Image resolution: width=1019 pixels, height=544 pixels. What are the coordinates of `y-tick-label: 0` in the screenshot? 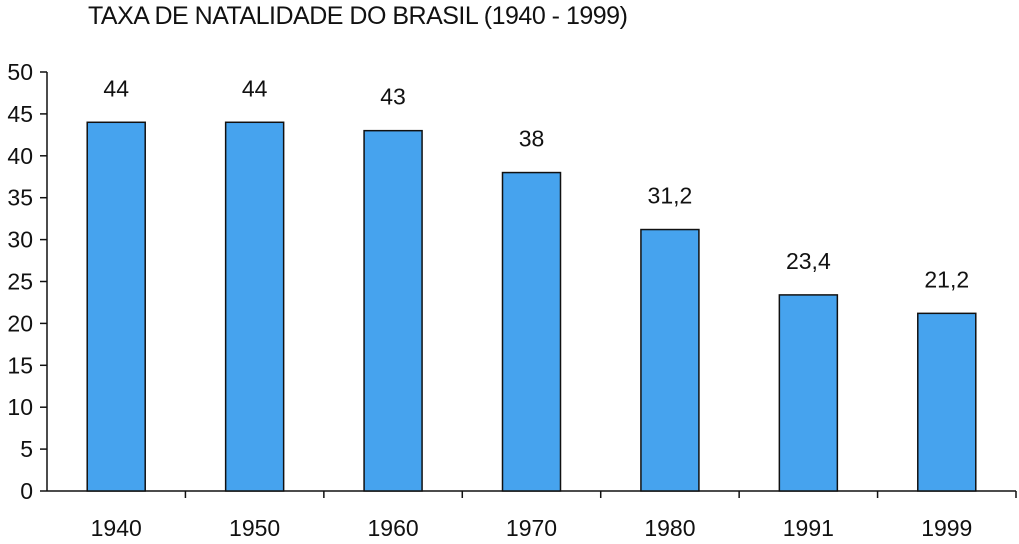 It's located at (26, 491).